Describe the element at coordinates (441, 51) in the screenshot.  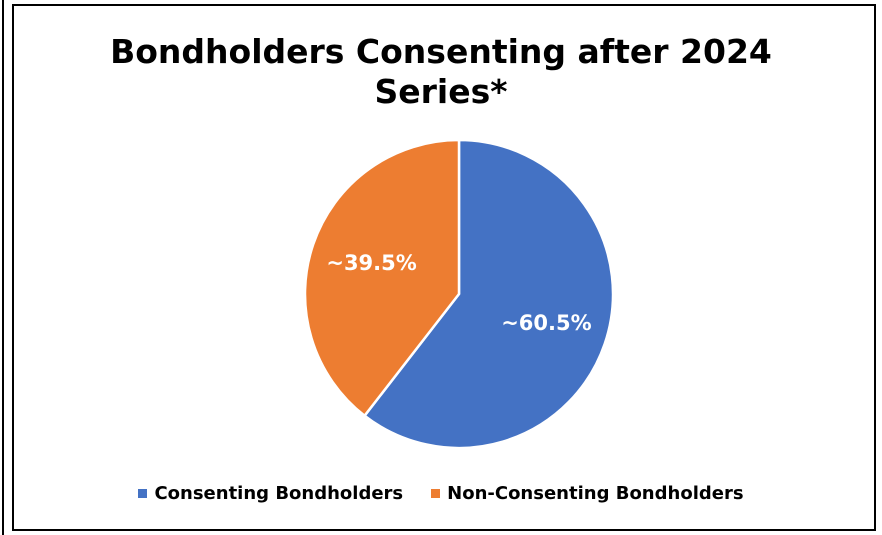
I see `chart-title-line-1: Bondholders Consenting after 2024` at that location.